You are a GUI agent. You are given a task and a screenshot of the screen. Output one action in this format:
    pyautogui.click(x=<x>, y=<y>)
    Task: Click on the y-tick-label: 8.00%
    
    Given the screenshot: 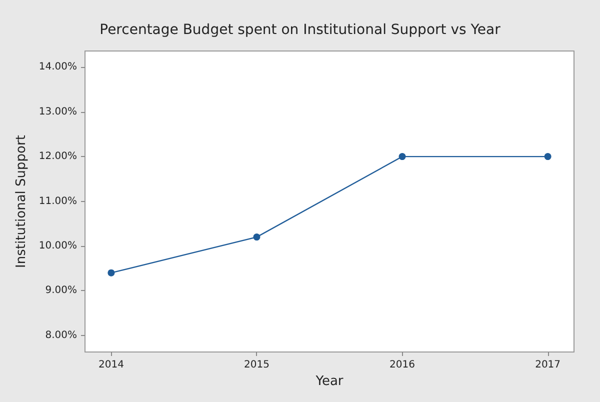 What is the action you would take?
    pyautogui.click(x=61, y=335)
    